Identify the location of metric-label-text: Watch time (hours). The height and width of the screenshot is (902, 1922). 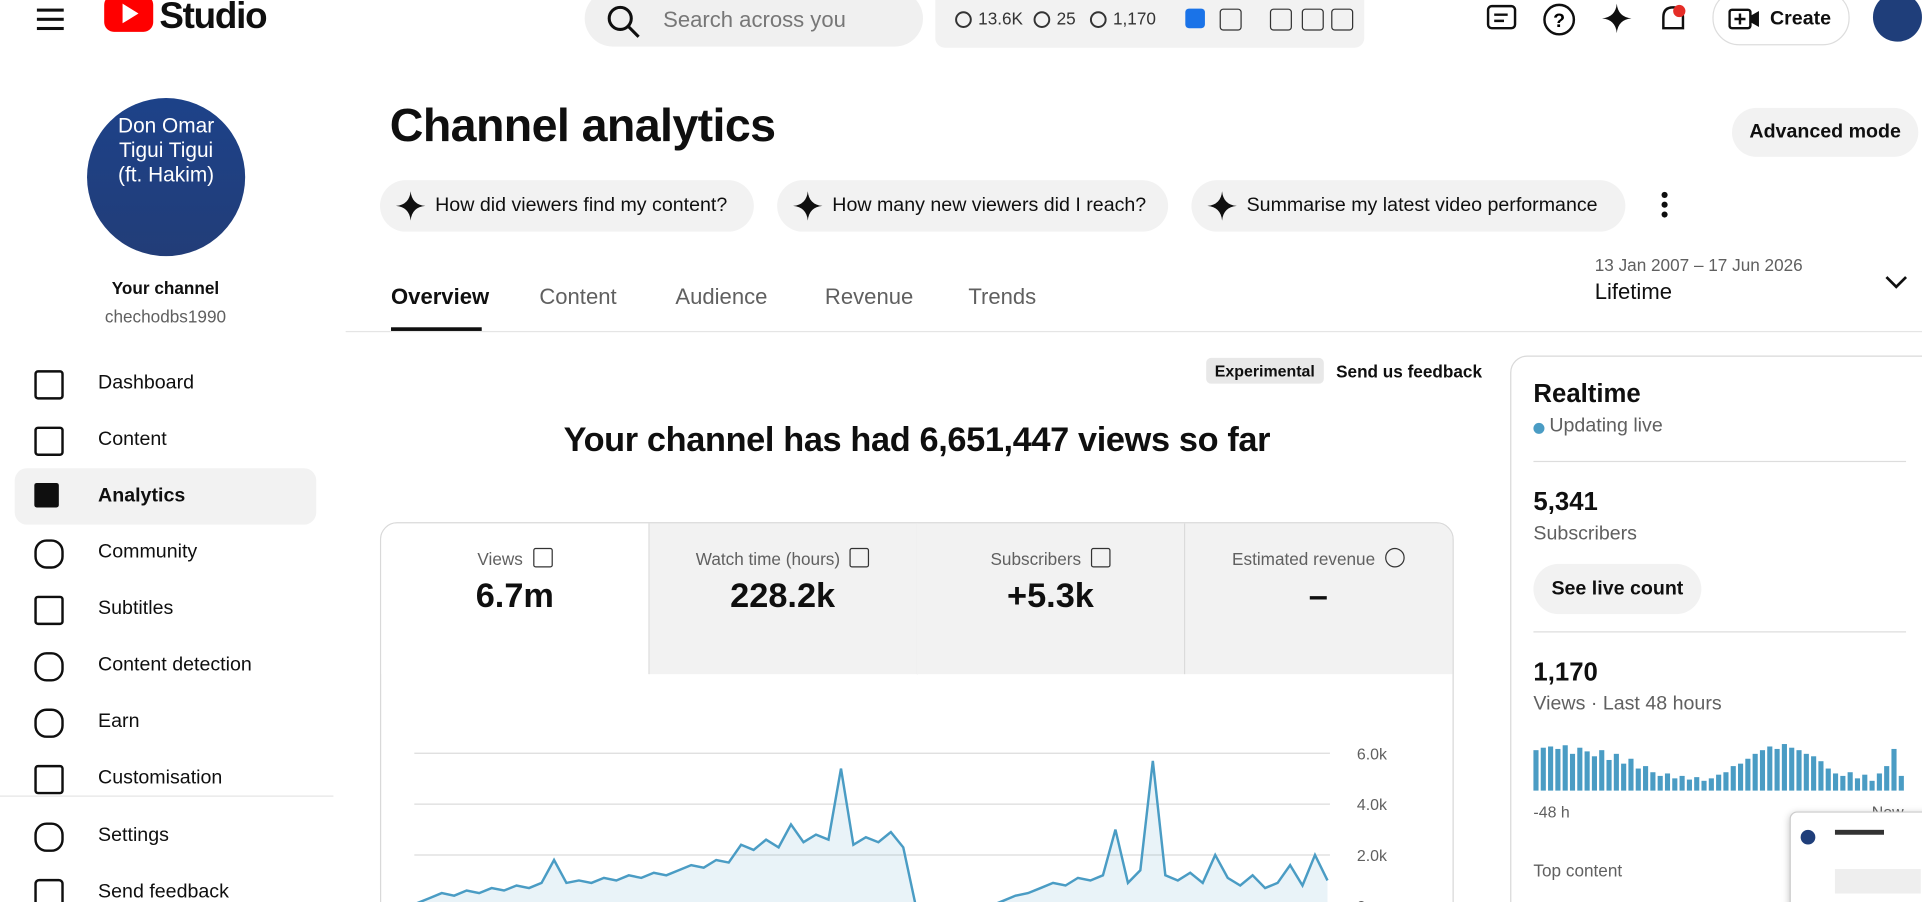
(768, 559).